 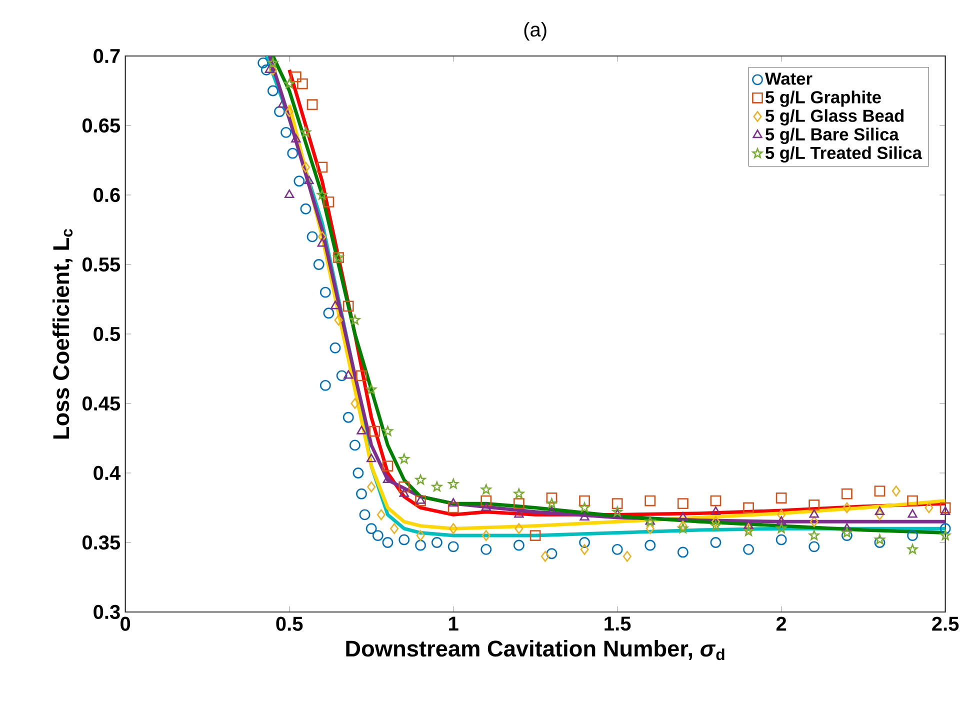 I want to click on legend-label: 5 g/L Bare Silica, so click(x=832, y=136).